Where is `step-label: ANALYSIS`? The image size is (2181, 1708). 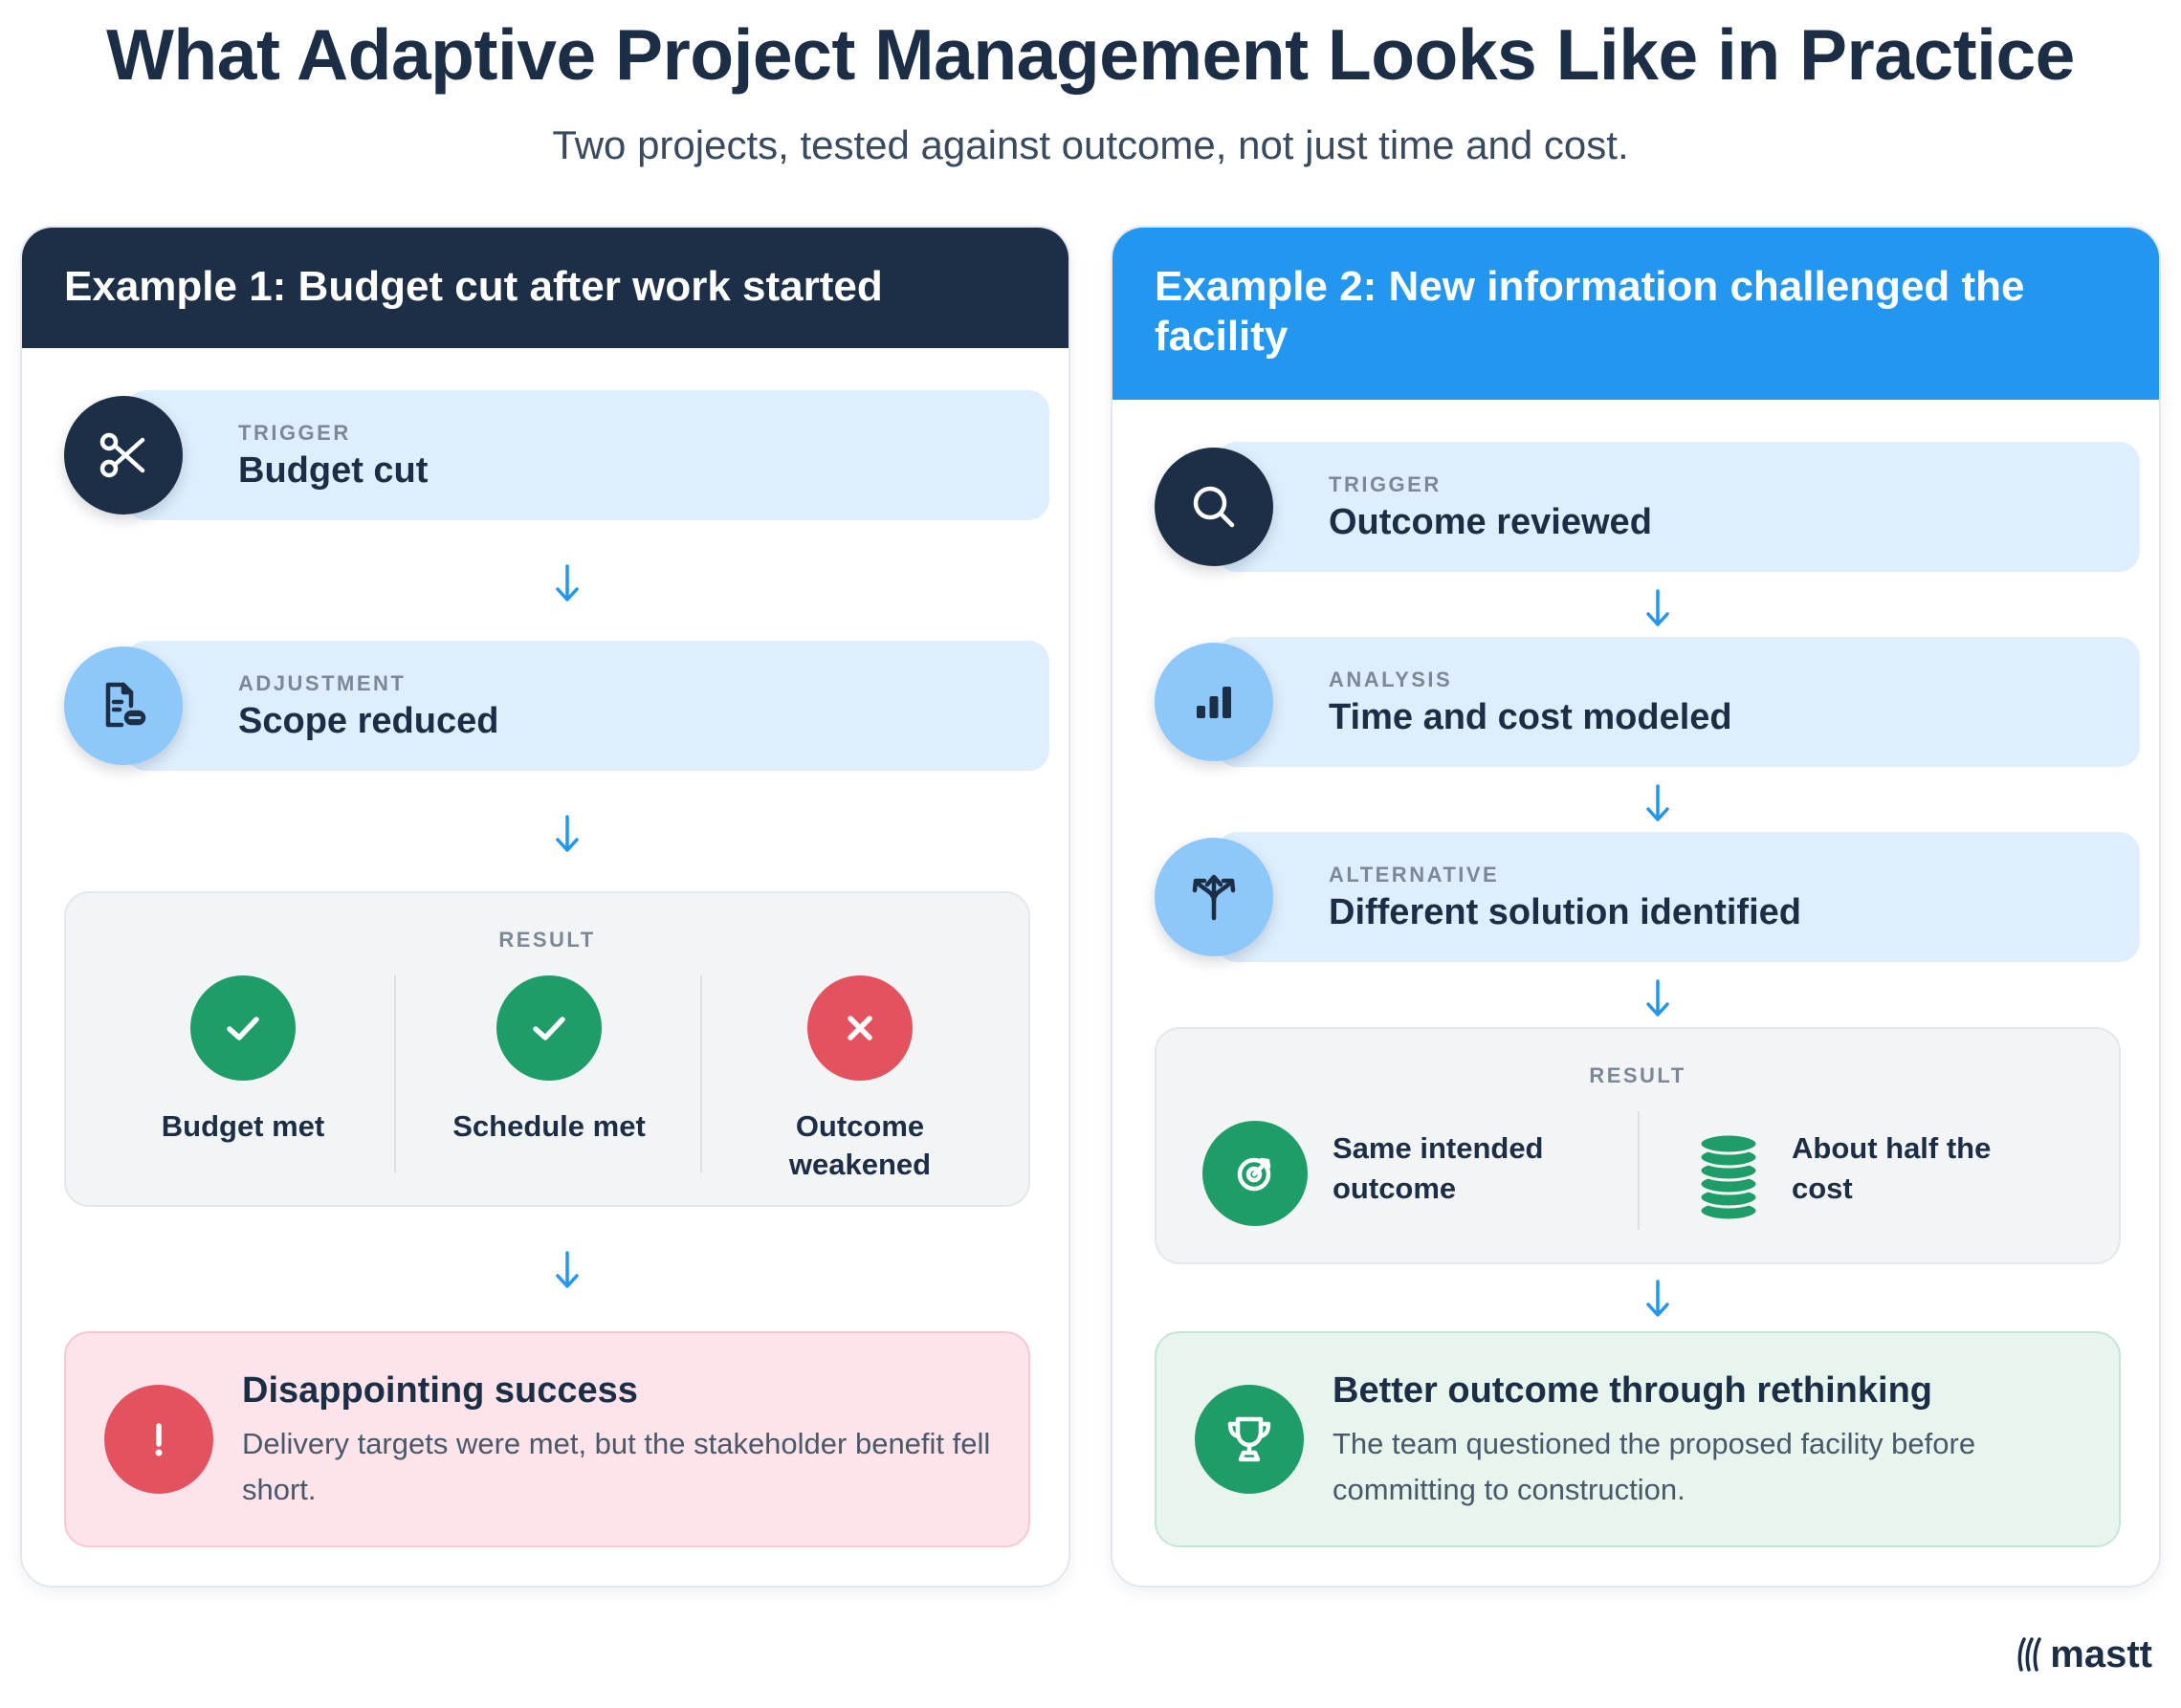
step-label: ANALYSIS is located at coordinates (1391, 679).